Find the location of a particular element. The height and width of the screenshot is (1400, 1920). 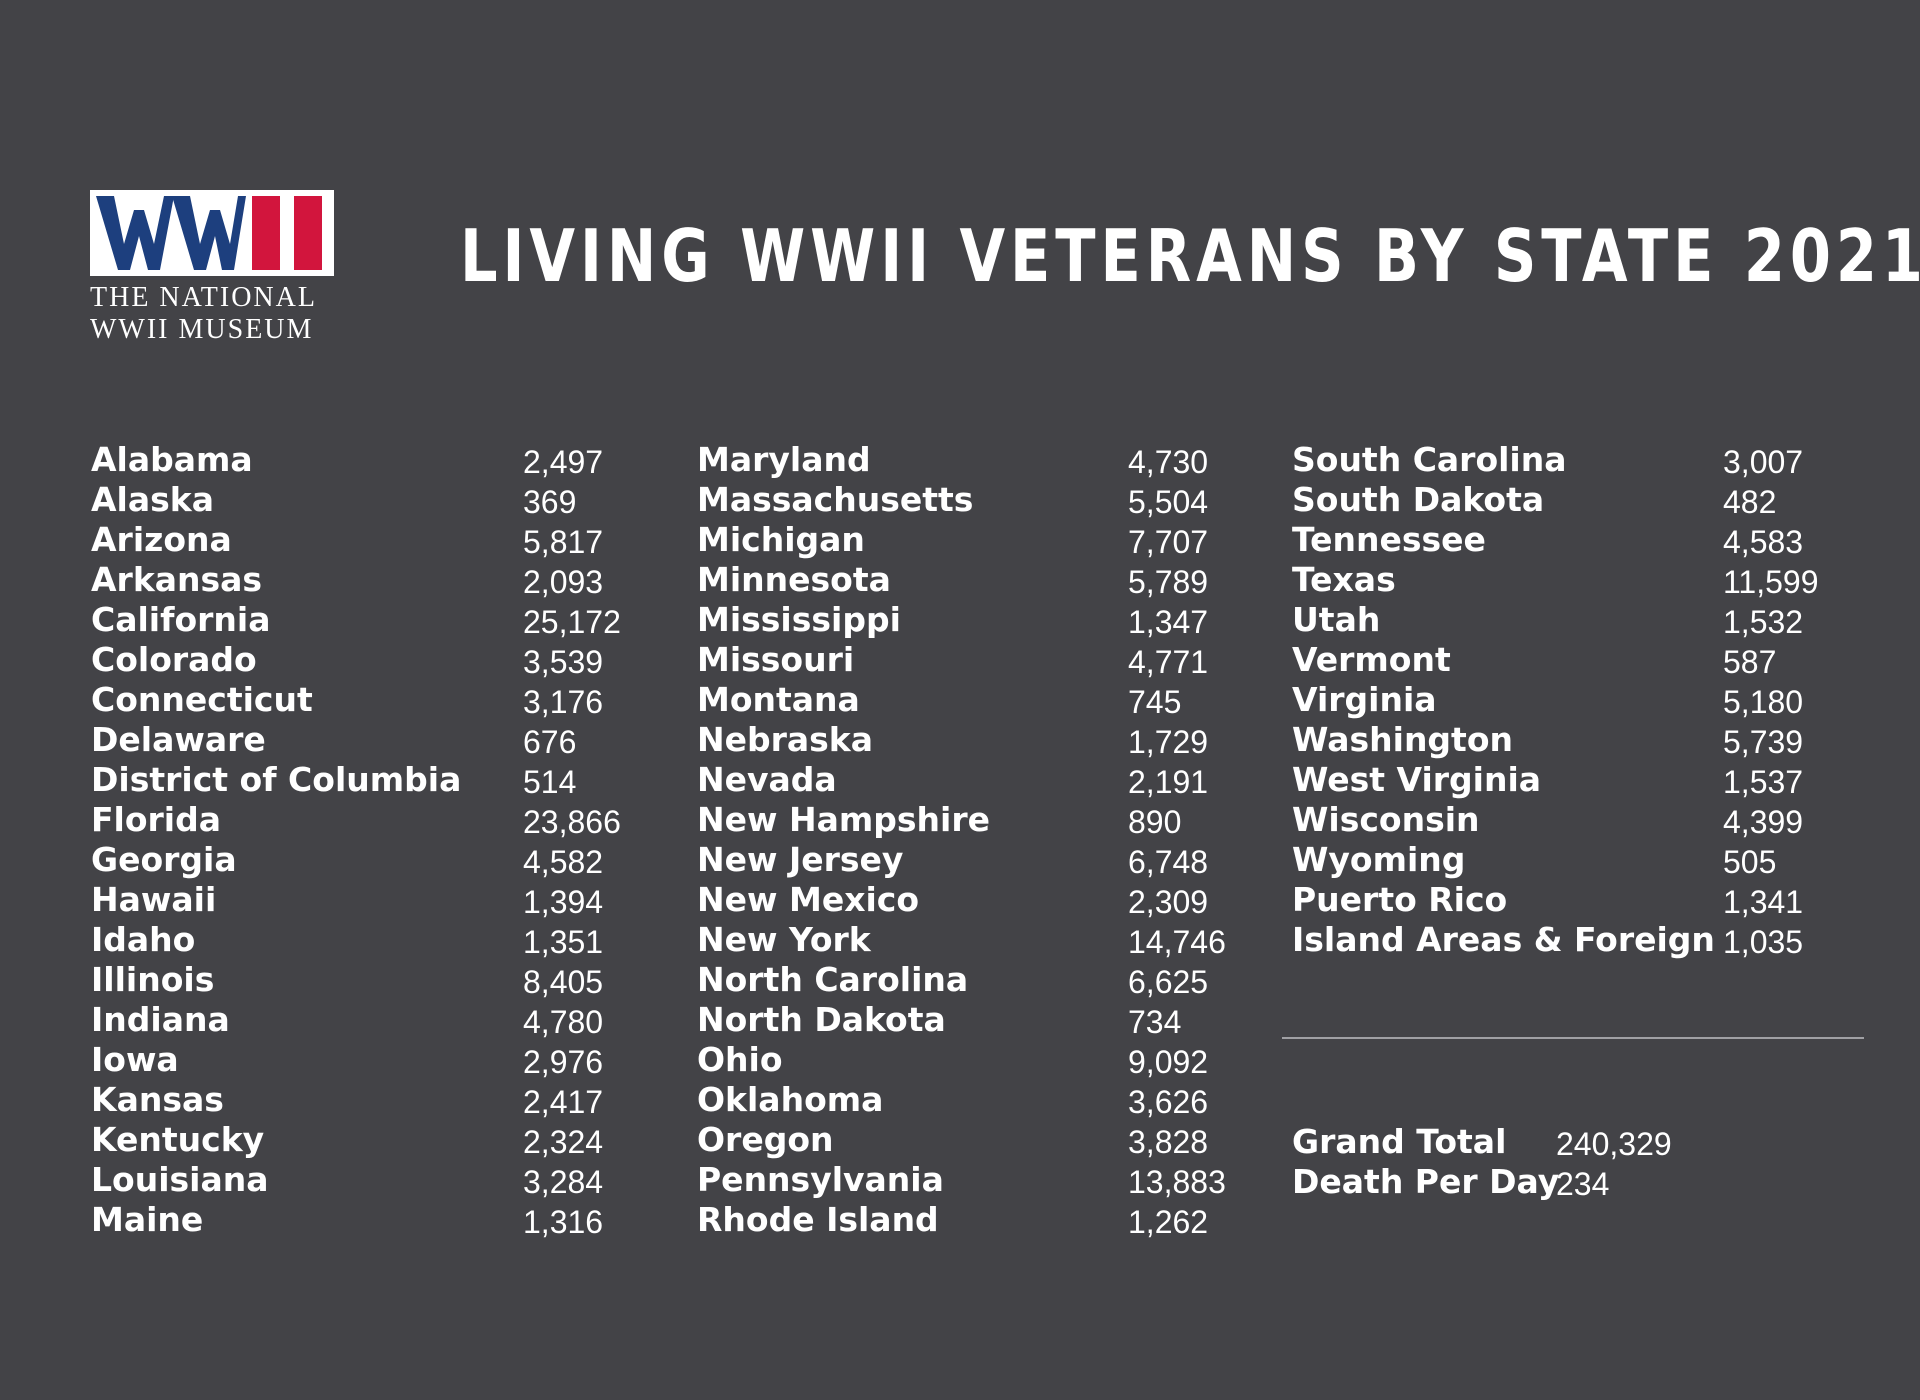

row-label: New Hampshire is located at coordinates (843, 819).